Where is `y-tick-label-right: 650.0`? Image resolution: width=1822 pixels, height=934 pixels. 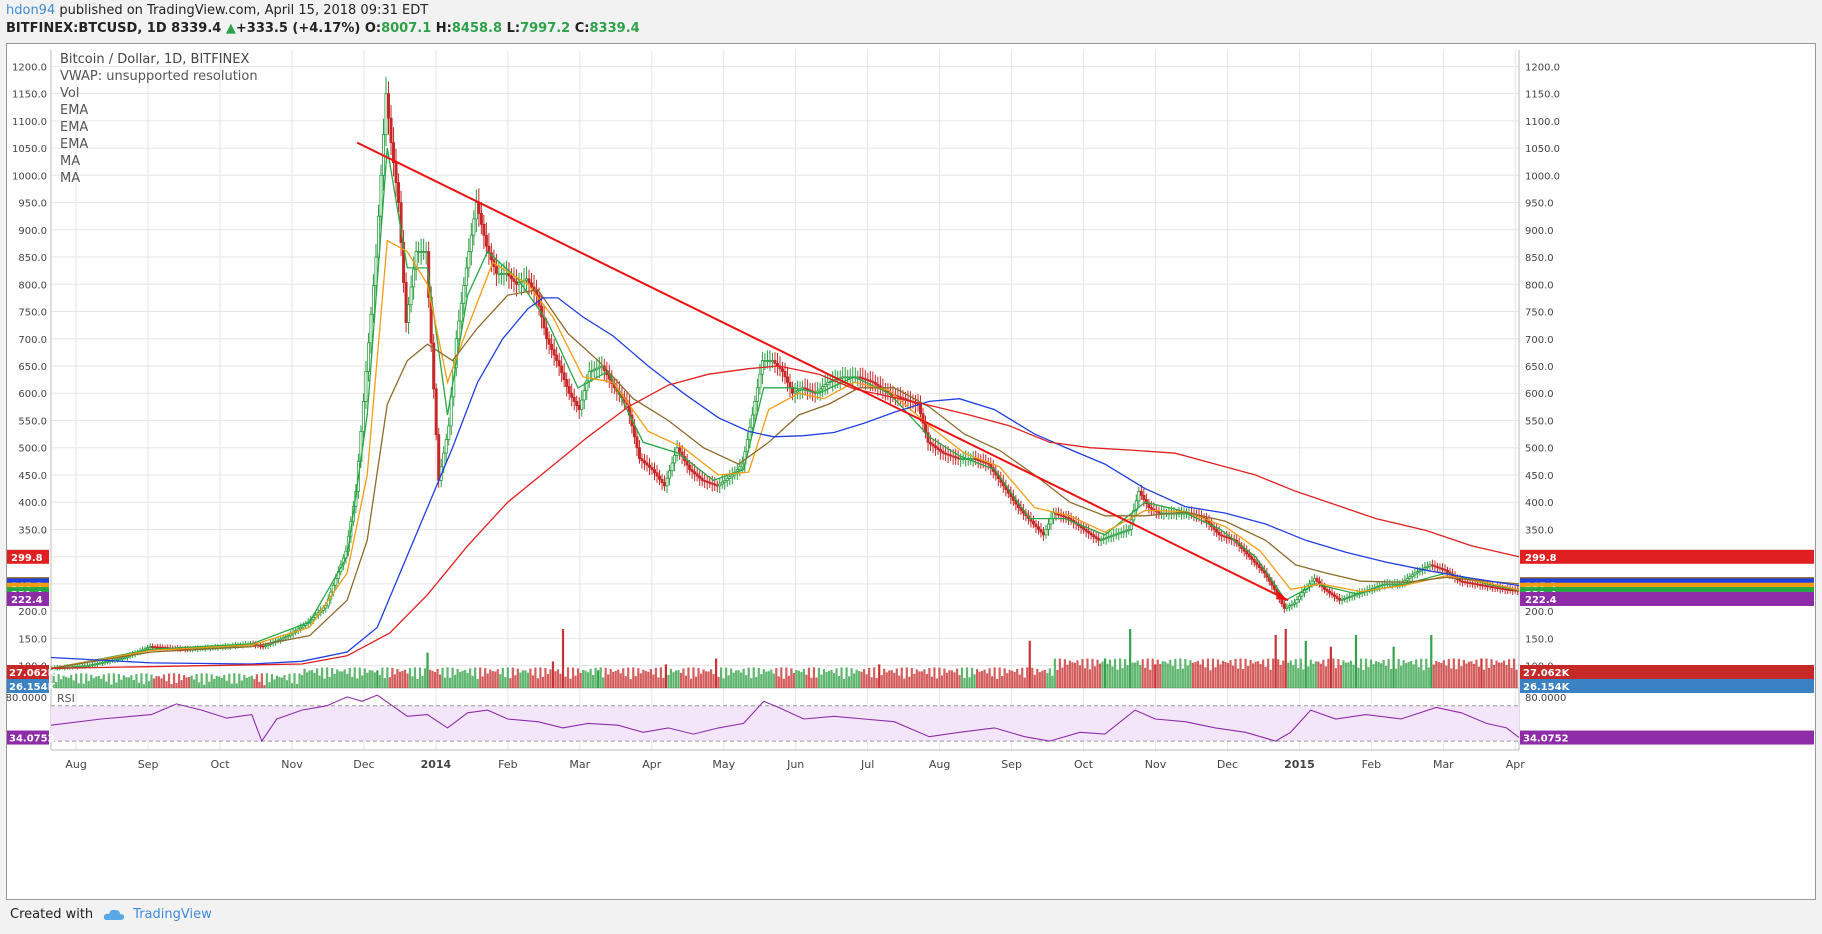 y-tick-label-right: 650.0 is located at coordinates (1539, 367).